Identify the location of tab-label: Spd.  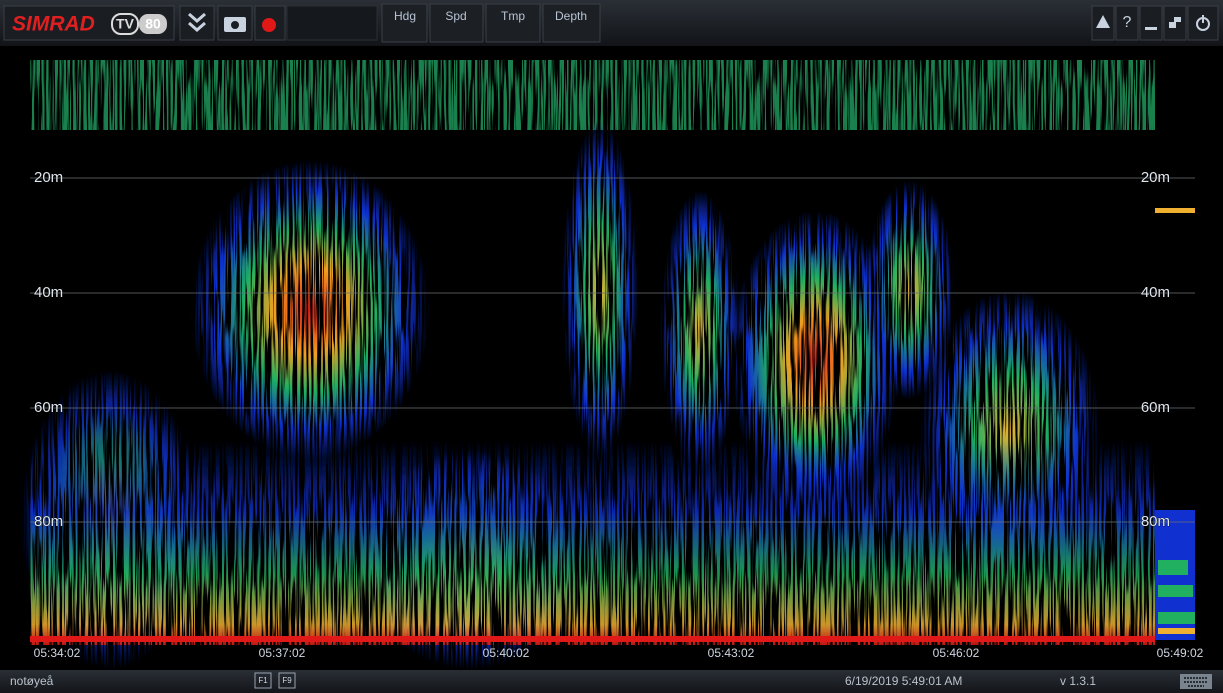
(455, 16).